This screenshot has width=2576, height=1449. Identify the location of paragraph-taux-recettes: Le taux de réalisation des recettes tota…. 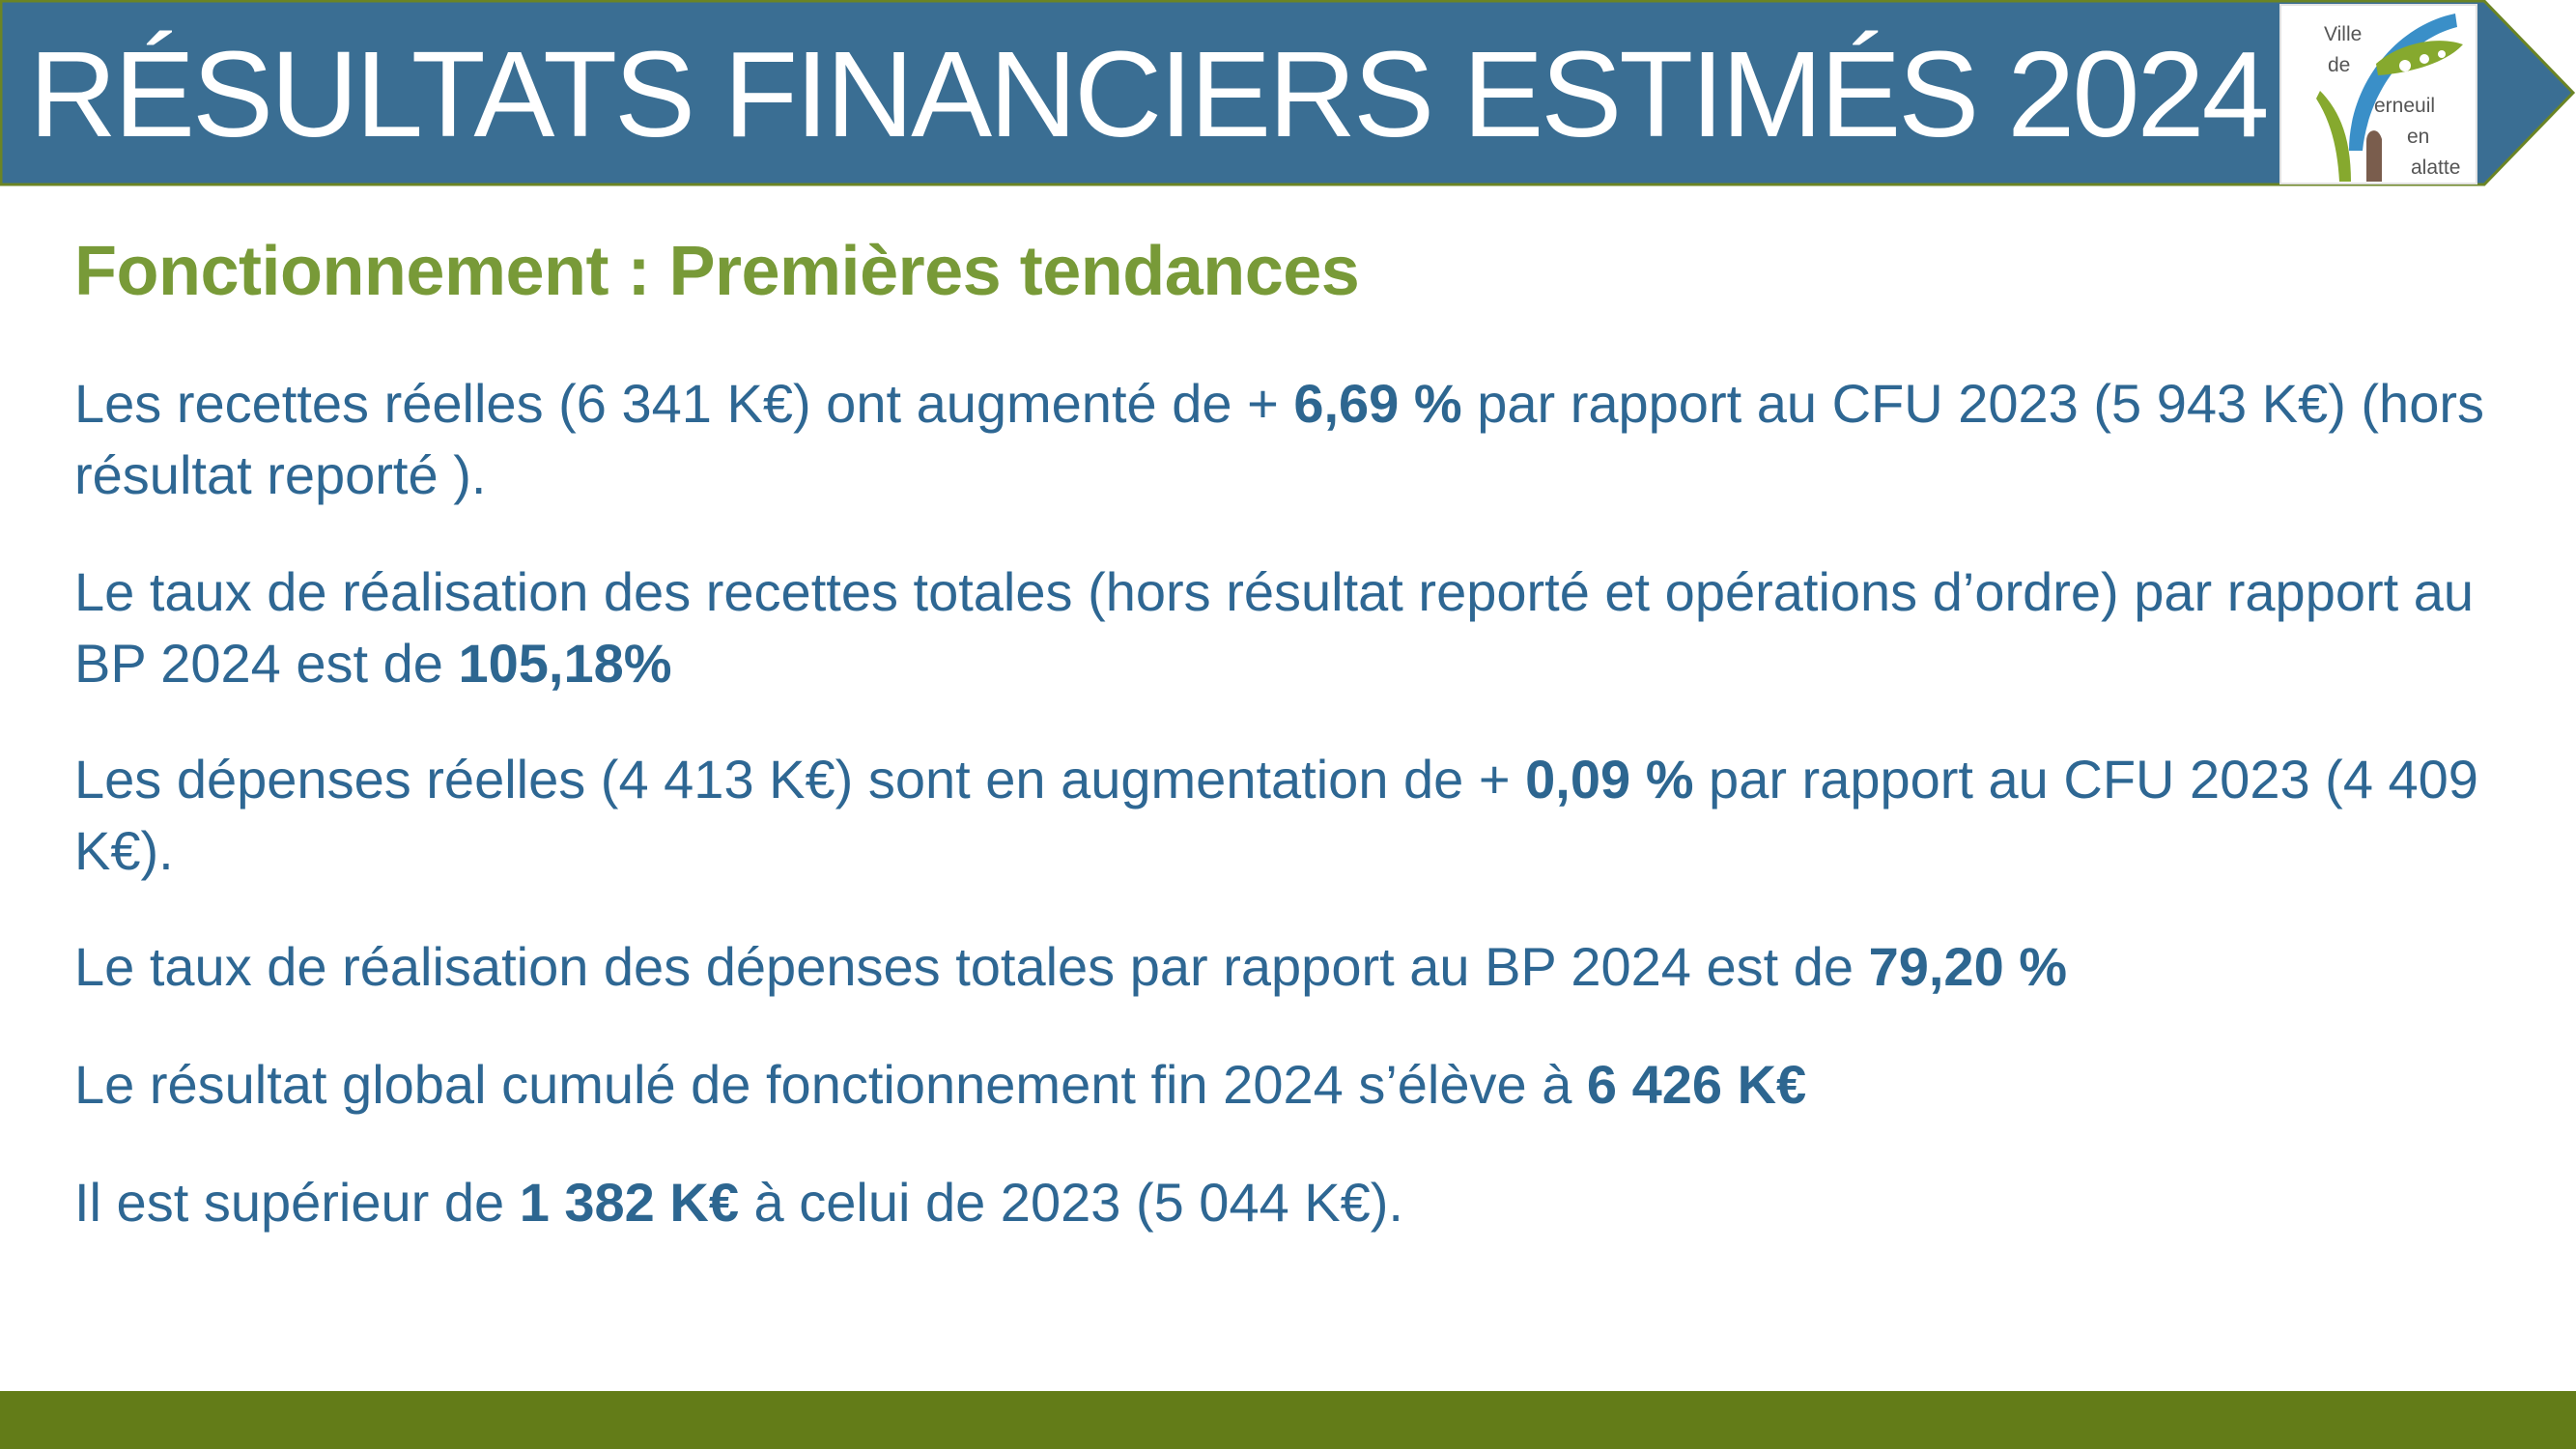
(1291, 627).